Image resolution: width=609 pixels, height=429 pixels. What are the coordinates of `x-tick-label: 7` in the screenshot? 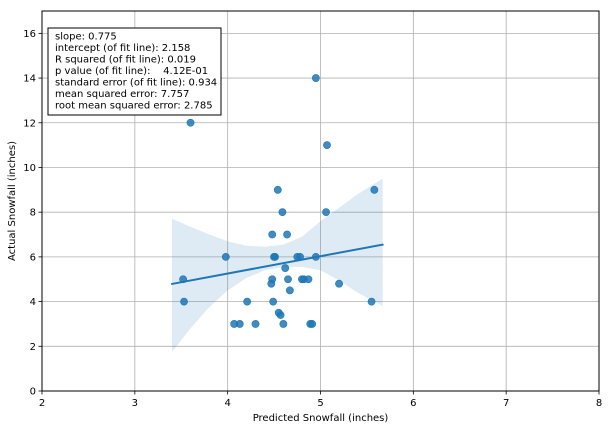 It's located at (506, 403).